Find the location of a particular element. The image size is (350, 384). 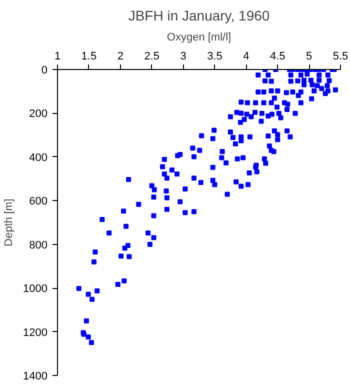

y-tick-label: 0 is located at coordinates (44, 70).